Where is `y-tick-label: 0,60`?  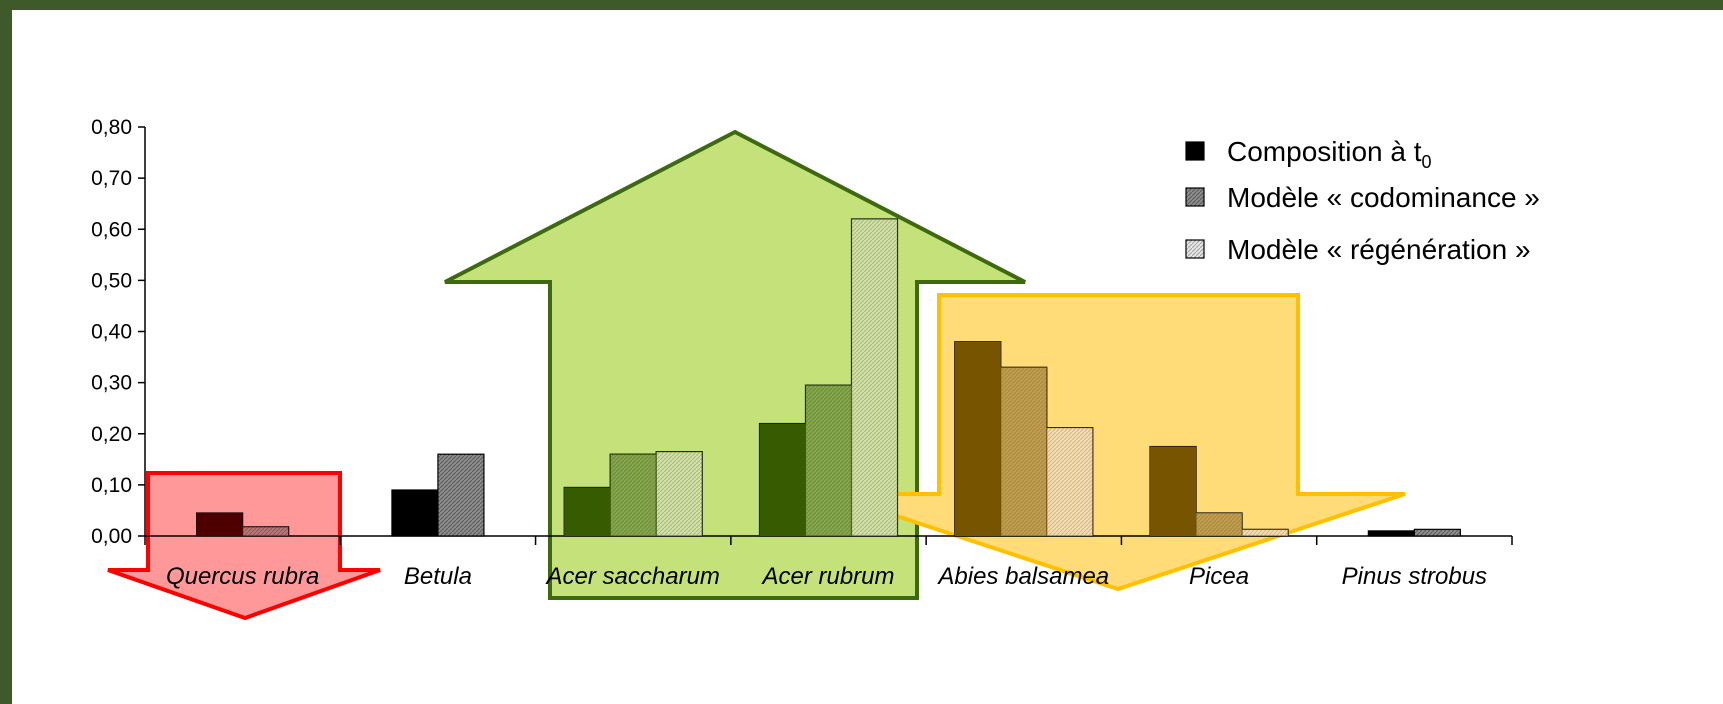 y-tick-label: 0,60 is located at coordinates (111, 229).